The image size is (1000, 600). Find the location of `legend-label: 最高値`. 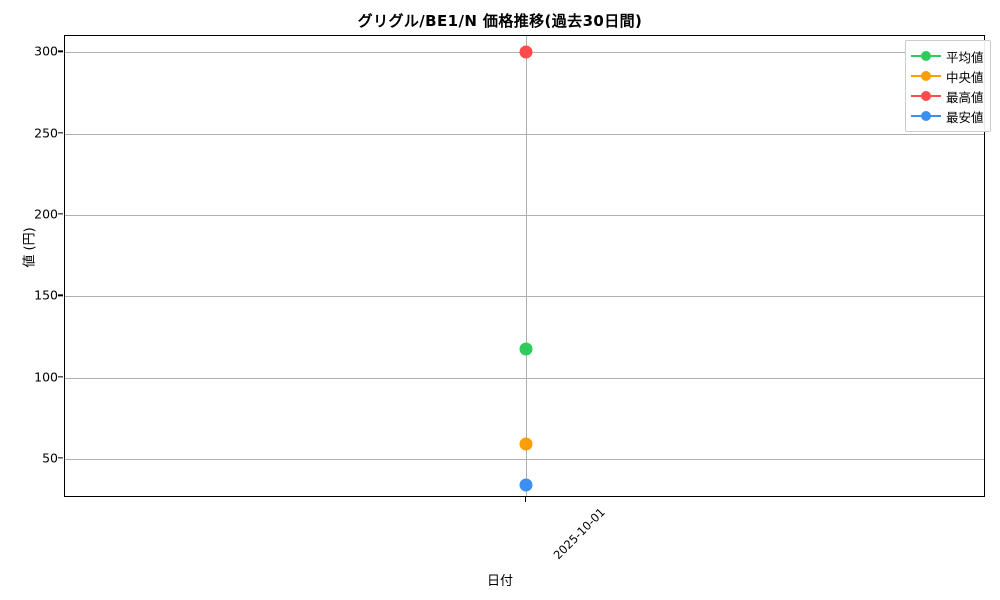

legend-label: 最高値 is located at coordinates (965, 97).